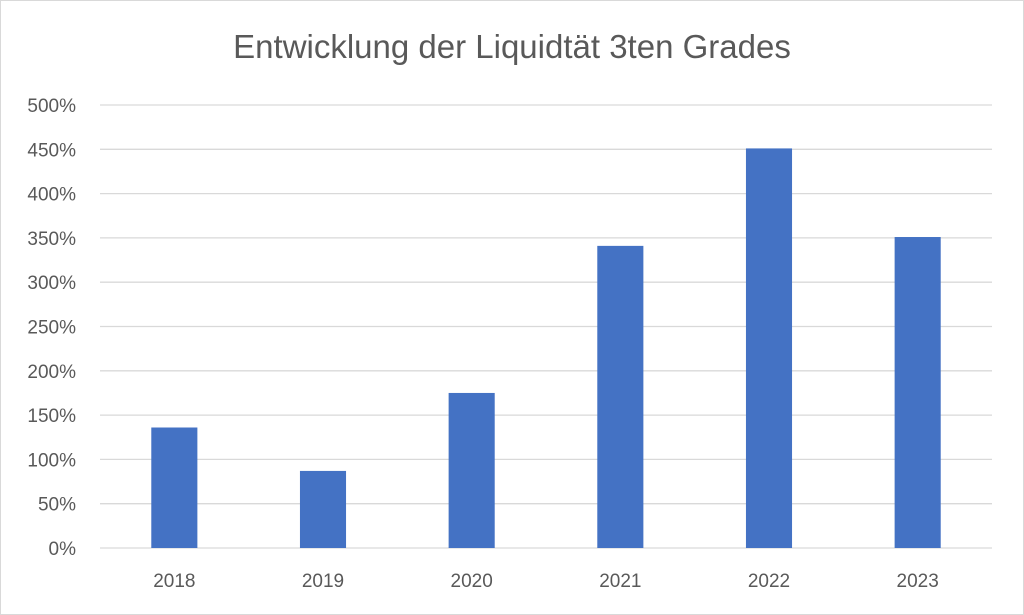 The width and height of the screenshot is (1024, 615). I want to click on bar-2021, so click(620, 396).